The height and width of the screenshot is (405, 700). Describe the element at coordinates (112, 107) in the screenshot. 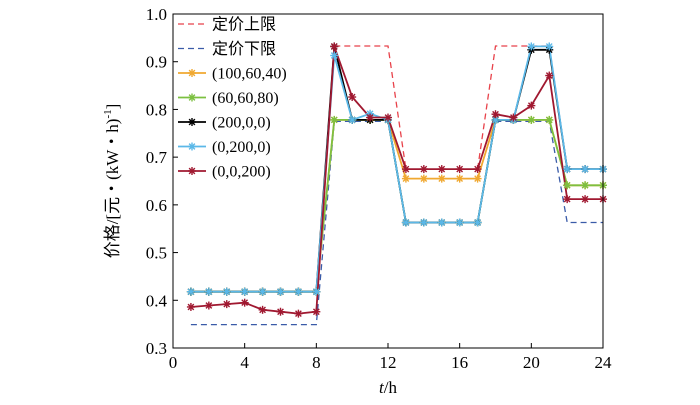

I see `y-axis-label-close: ]` at that location.